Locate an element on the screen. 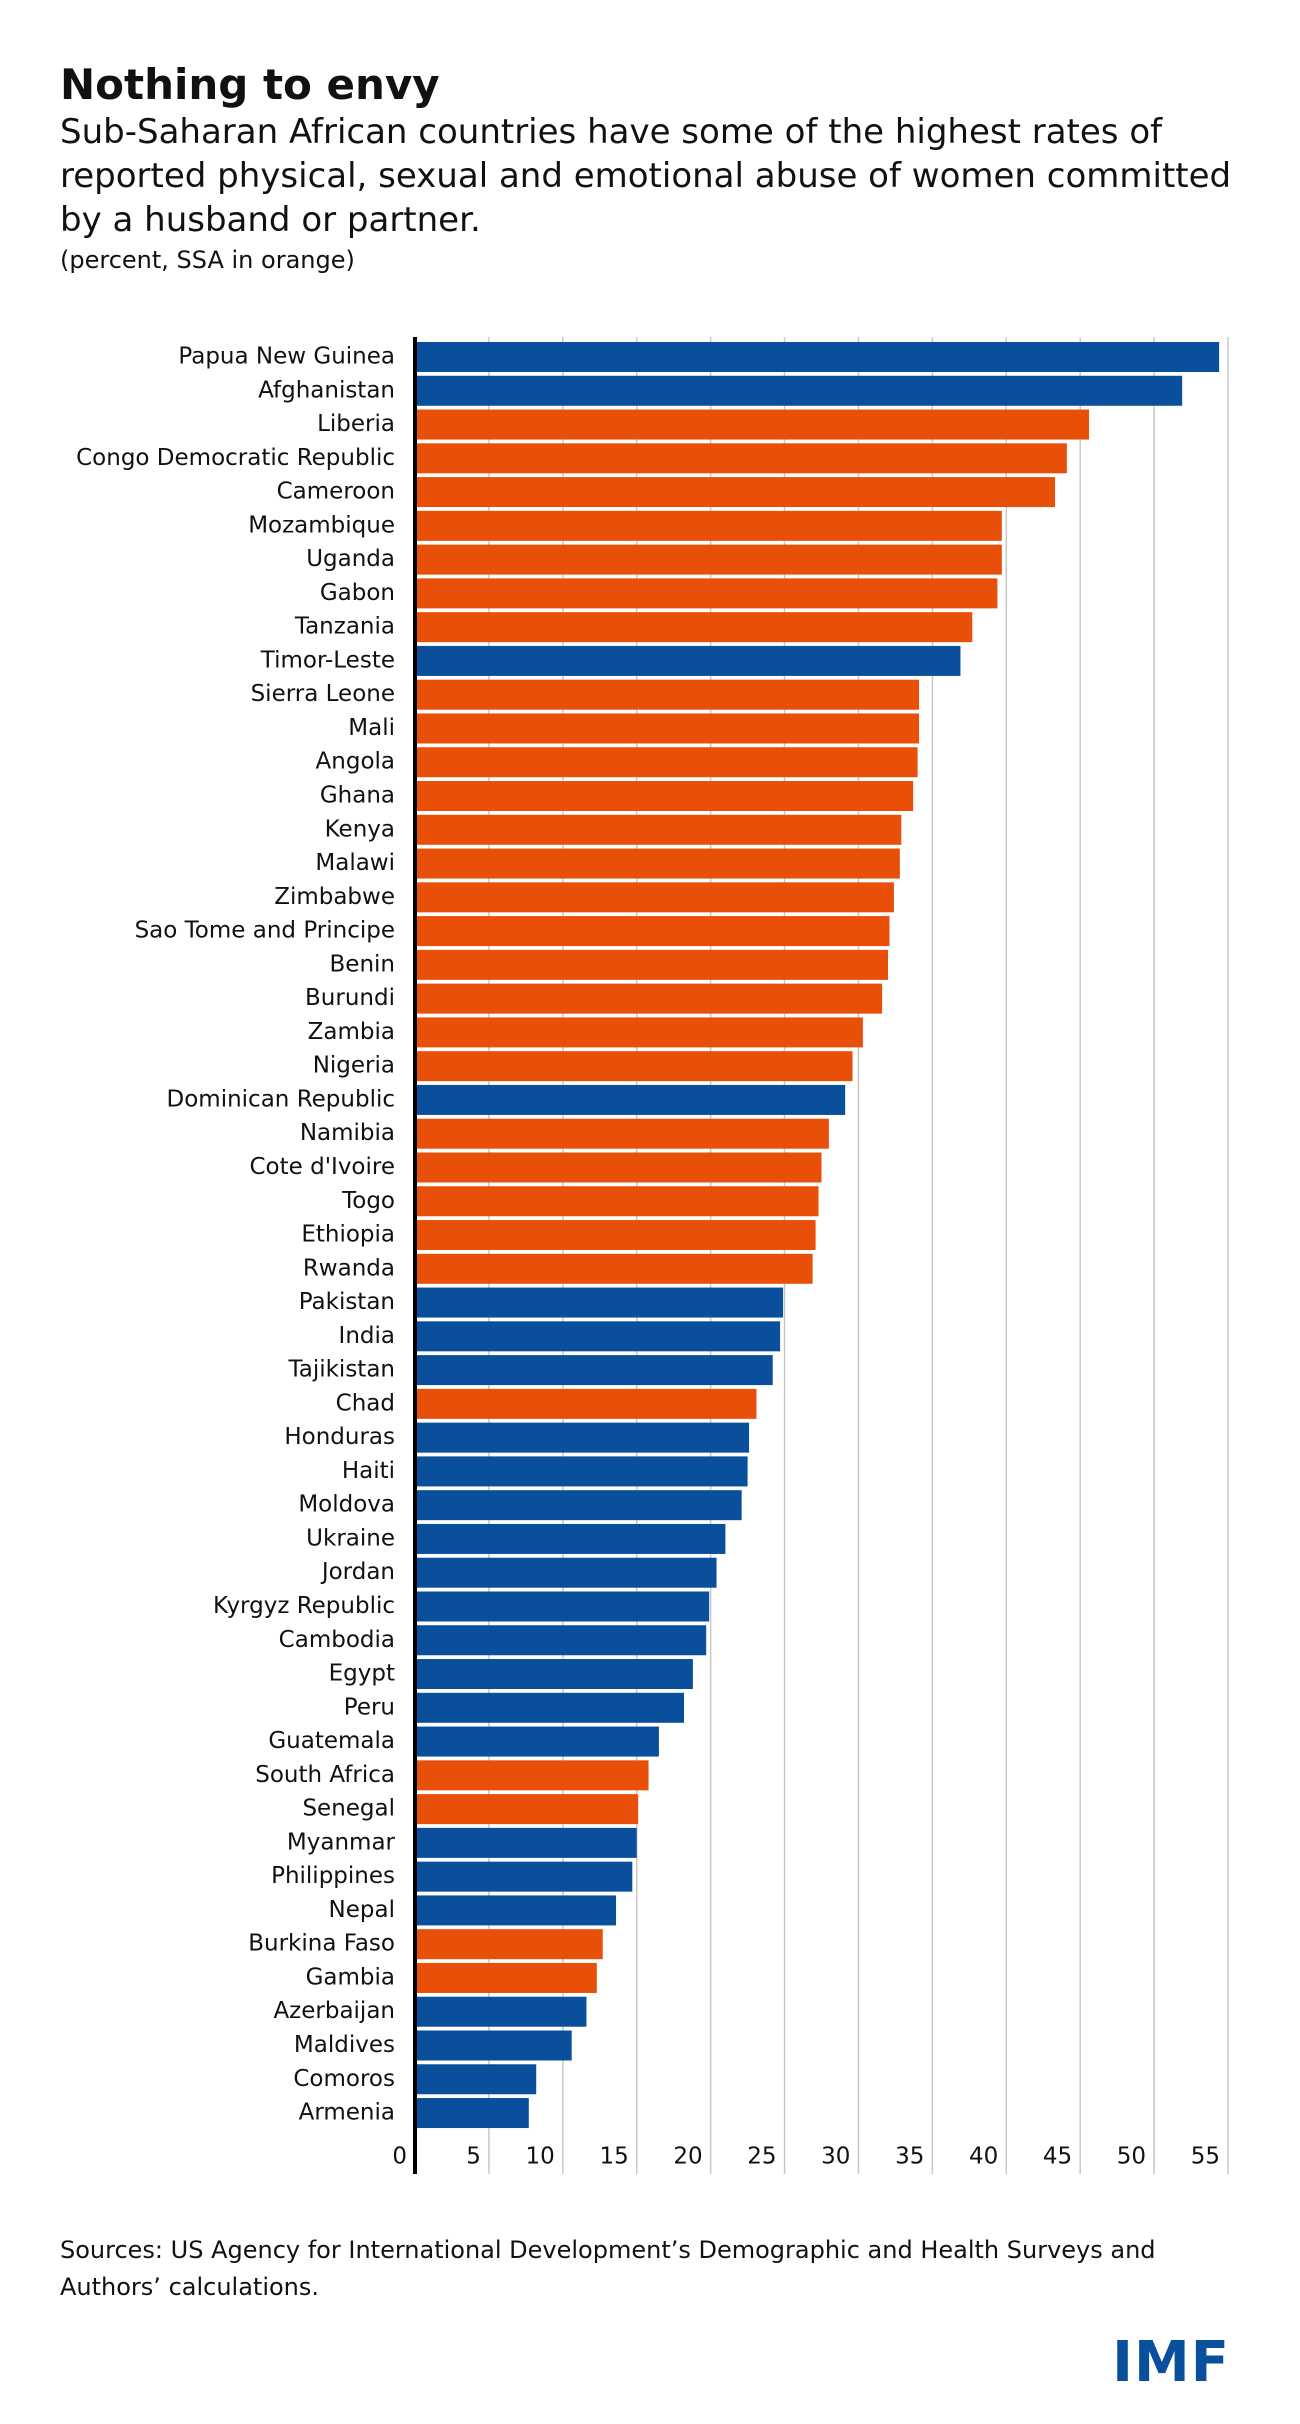  y-tick-label: Tanzania is located at coordinates (344, 627).